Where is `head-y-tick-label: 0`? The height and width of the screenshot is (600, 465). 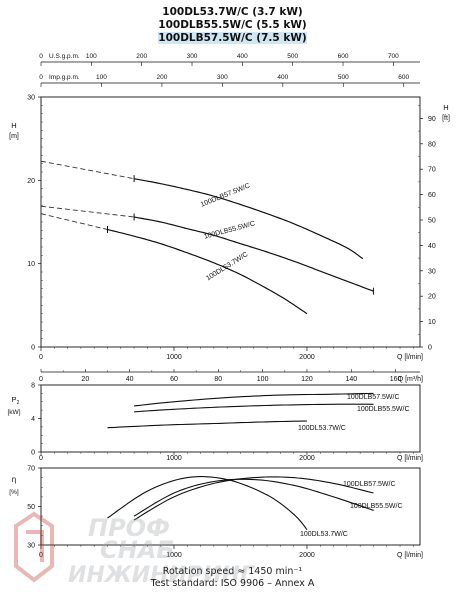
head-y-tick-label: 0 is located at coordinates (33, 348).